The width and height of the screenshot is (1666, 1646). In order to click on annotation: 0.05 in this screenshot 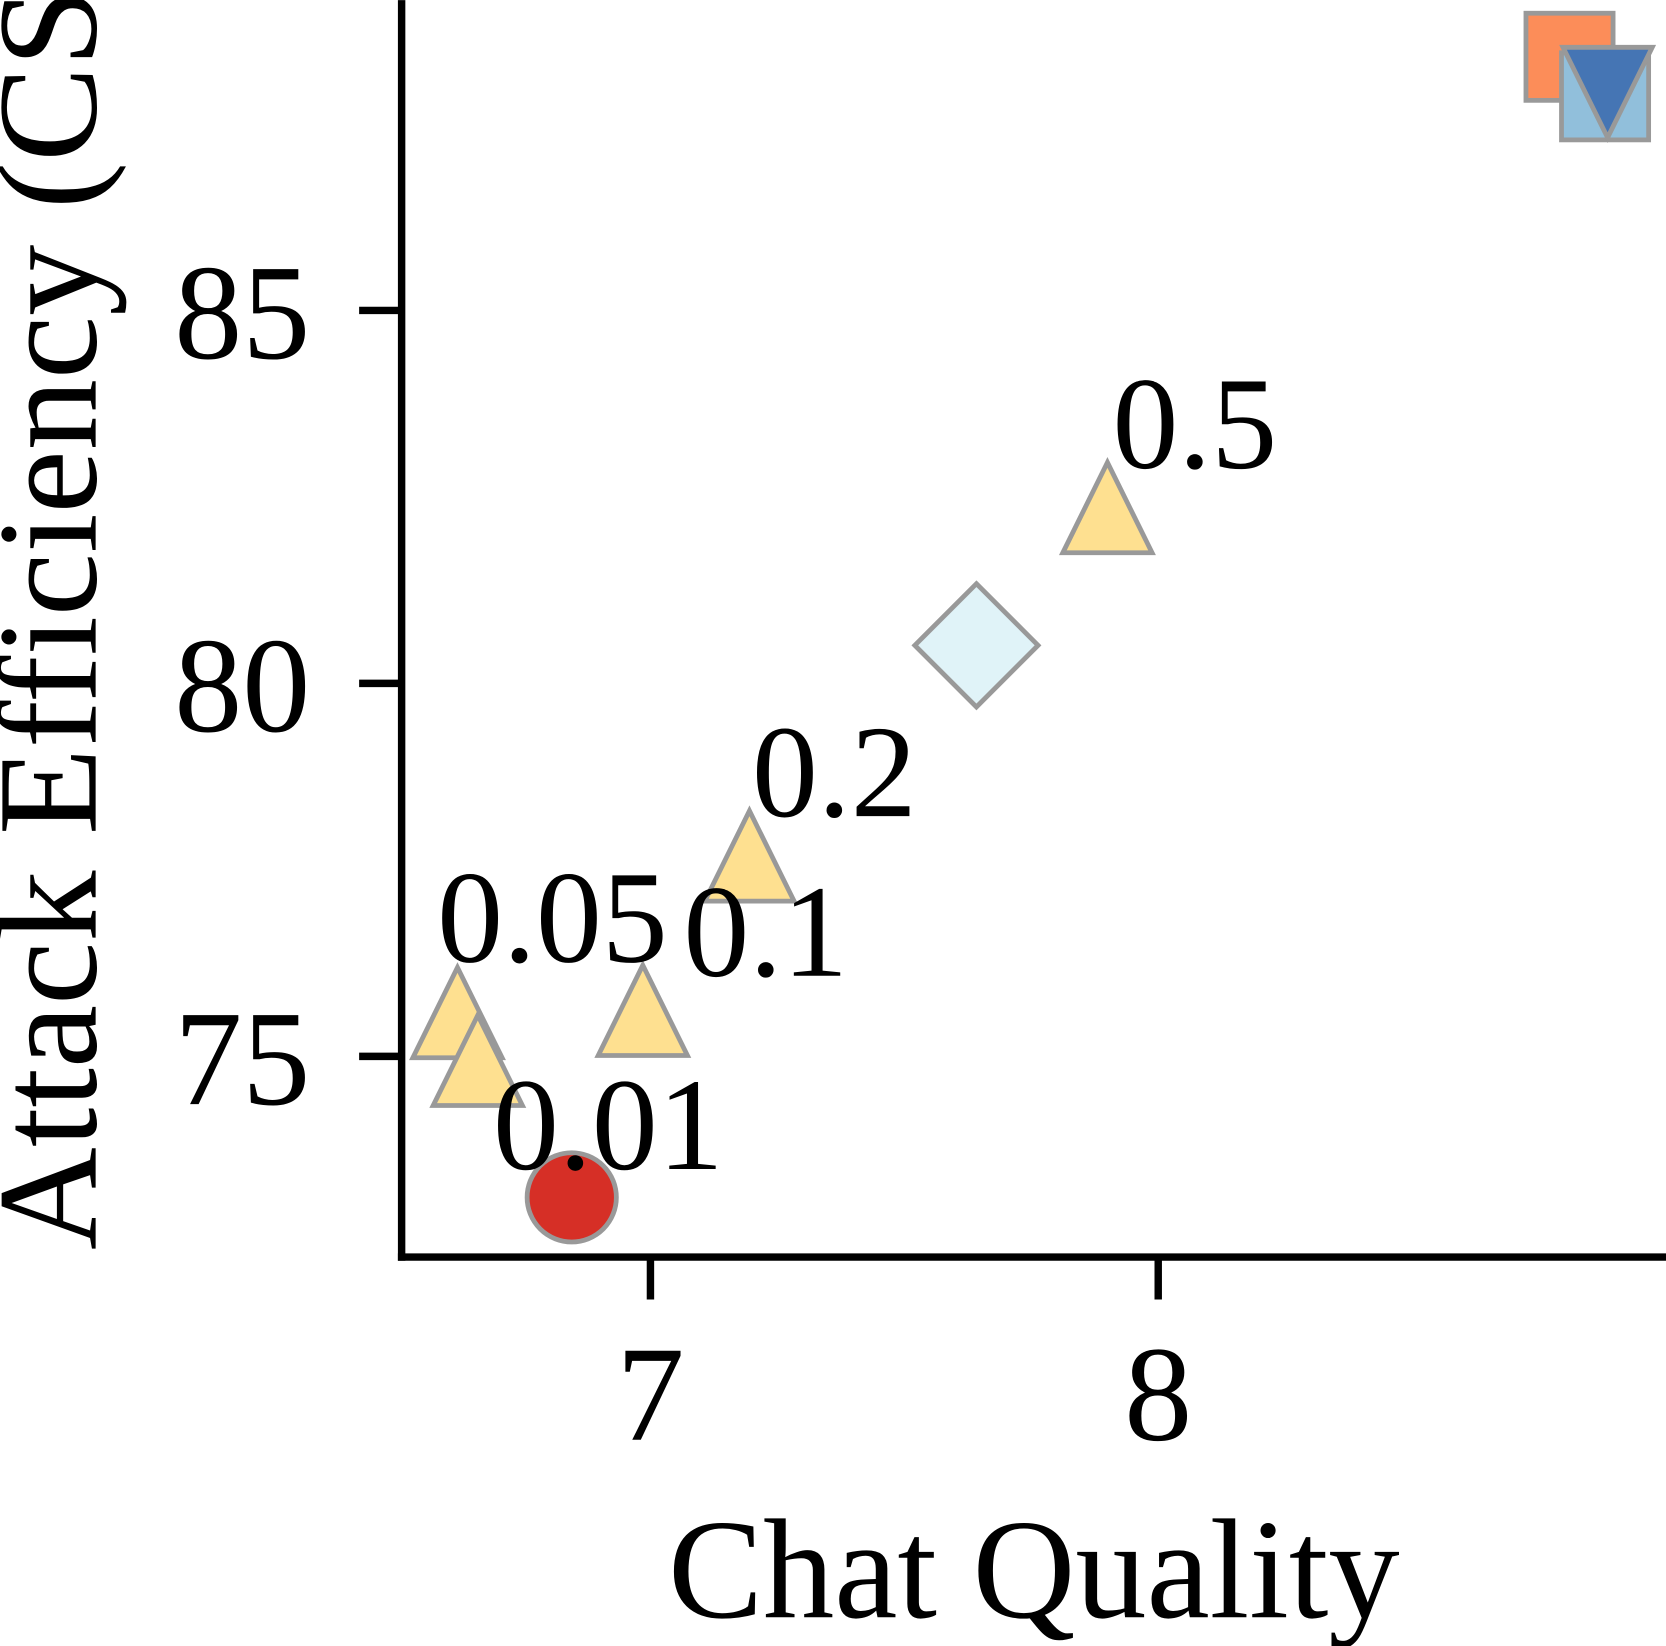, I will do `click(552, 918)`.